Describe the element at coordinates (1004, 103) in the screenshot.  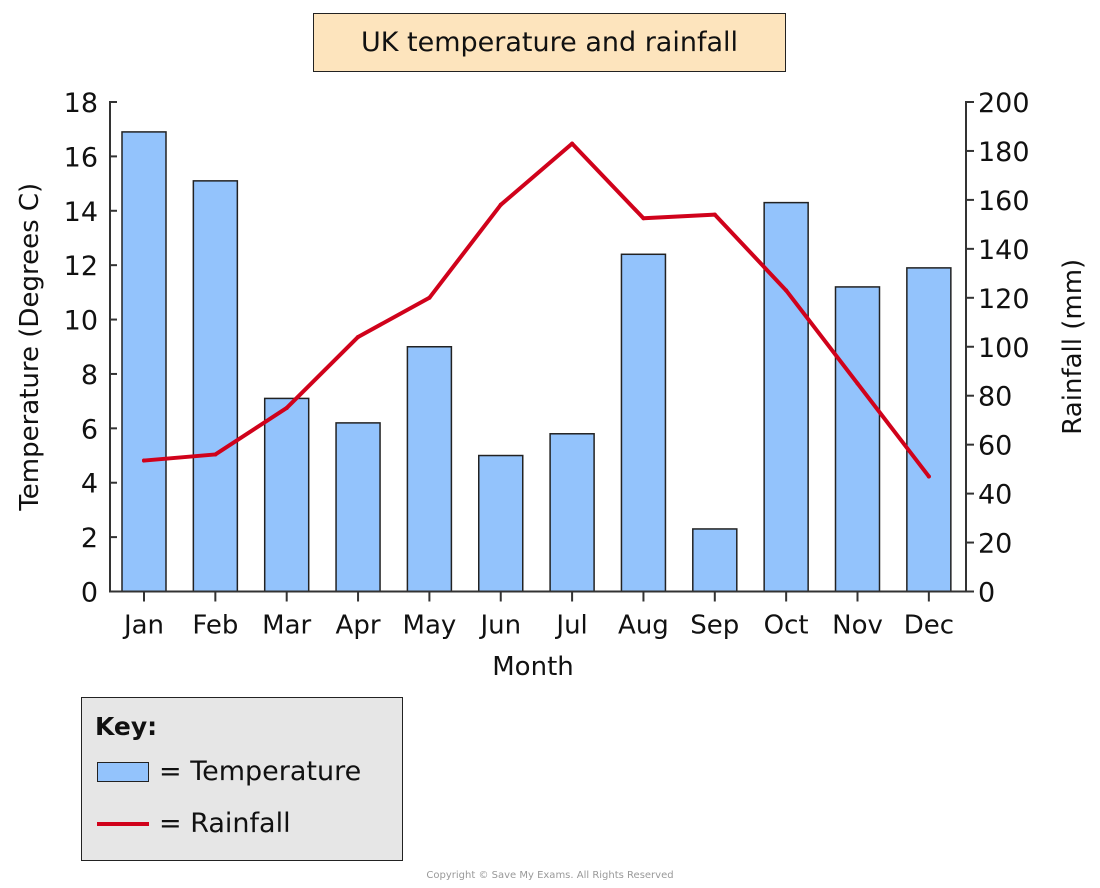
I see `right-tick-label: 200` at that location.